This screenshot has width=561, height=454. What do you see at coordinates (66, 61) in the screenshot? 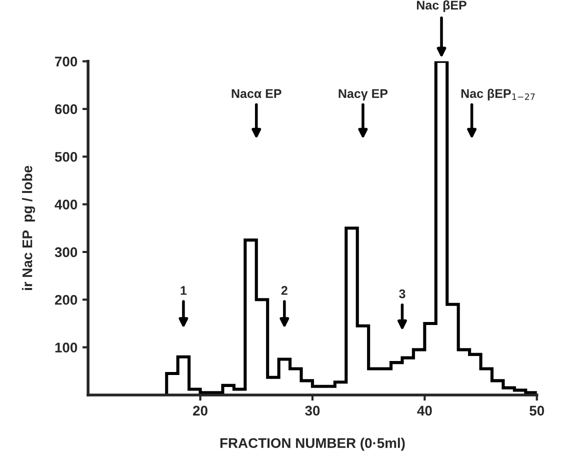
I see `y-tick-label: 700` at bounding box center [66, 61].